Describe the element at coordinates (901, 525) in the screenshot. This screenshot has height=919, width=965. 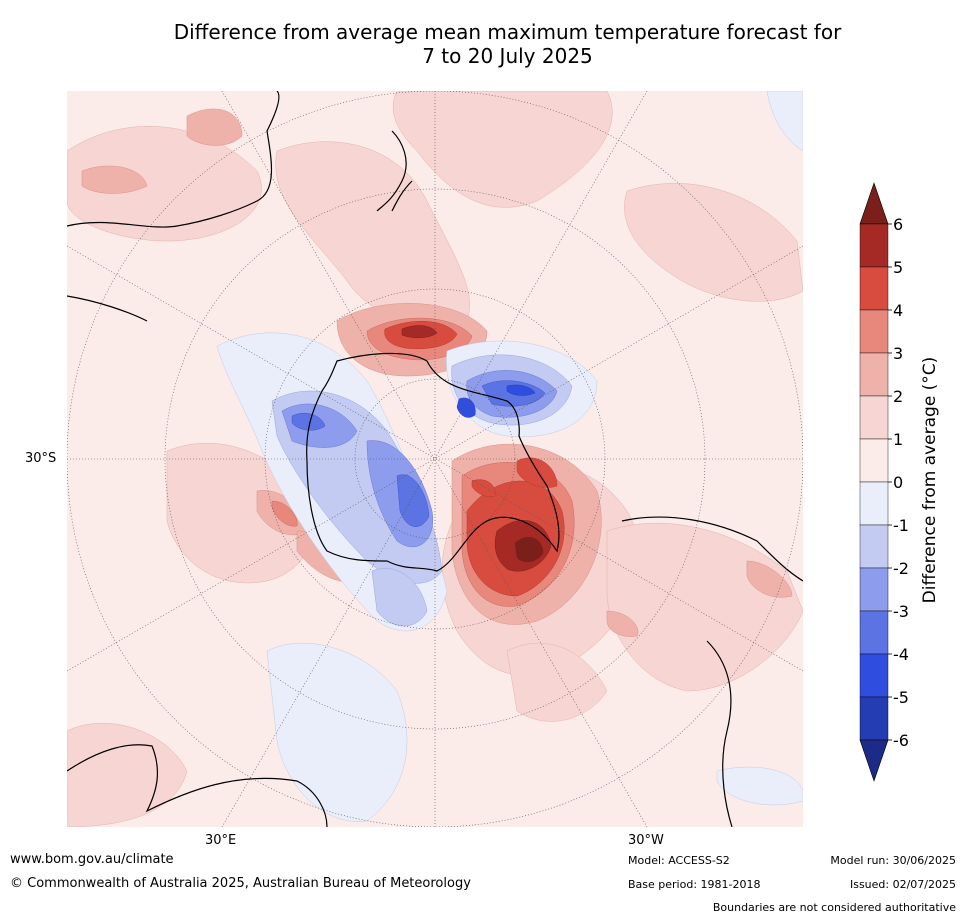
I see `colorbar-tick-label: -1` at that location.